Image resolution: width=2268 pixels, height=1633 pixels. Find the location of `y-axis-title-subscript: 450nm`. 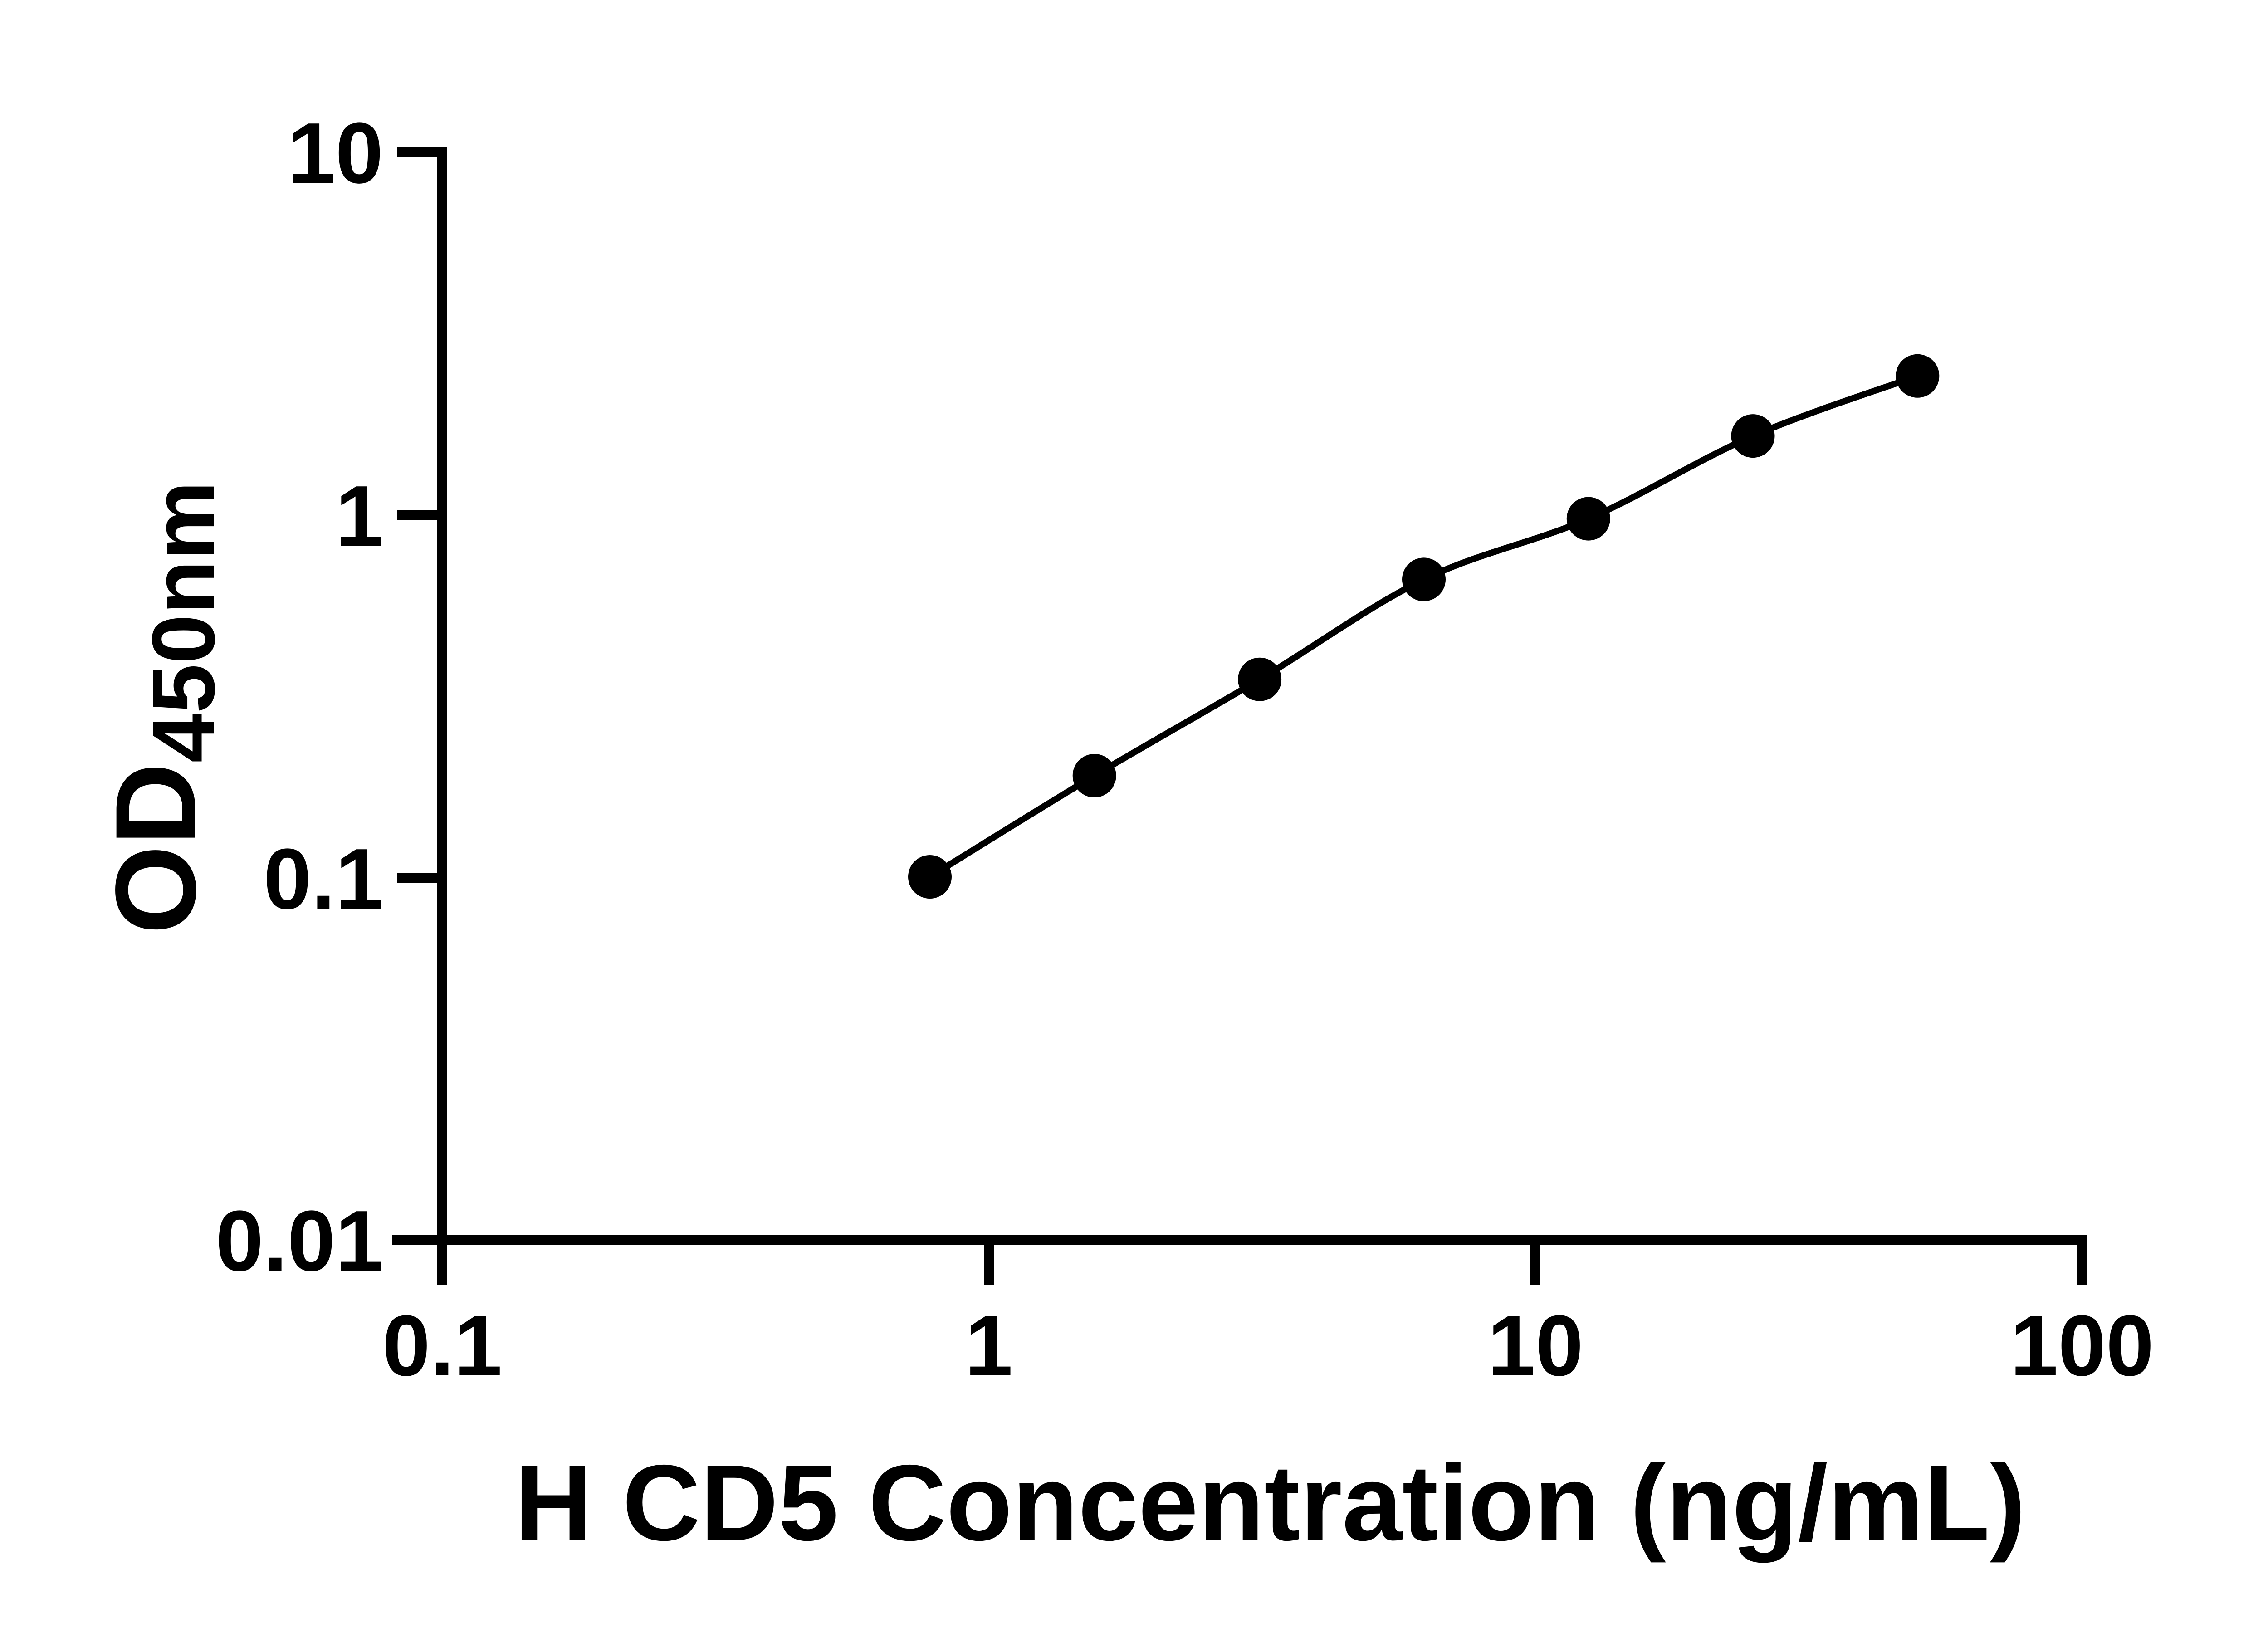

y-axis-title-subscript: 450nm is located at coordinates (184, 622).